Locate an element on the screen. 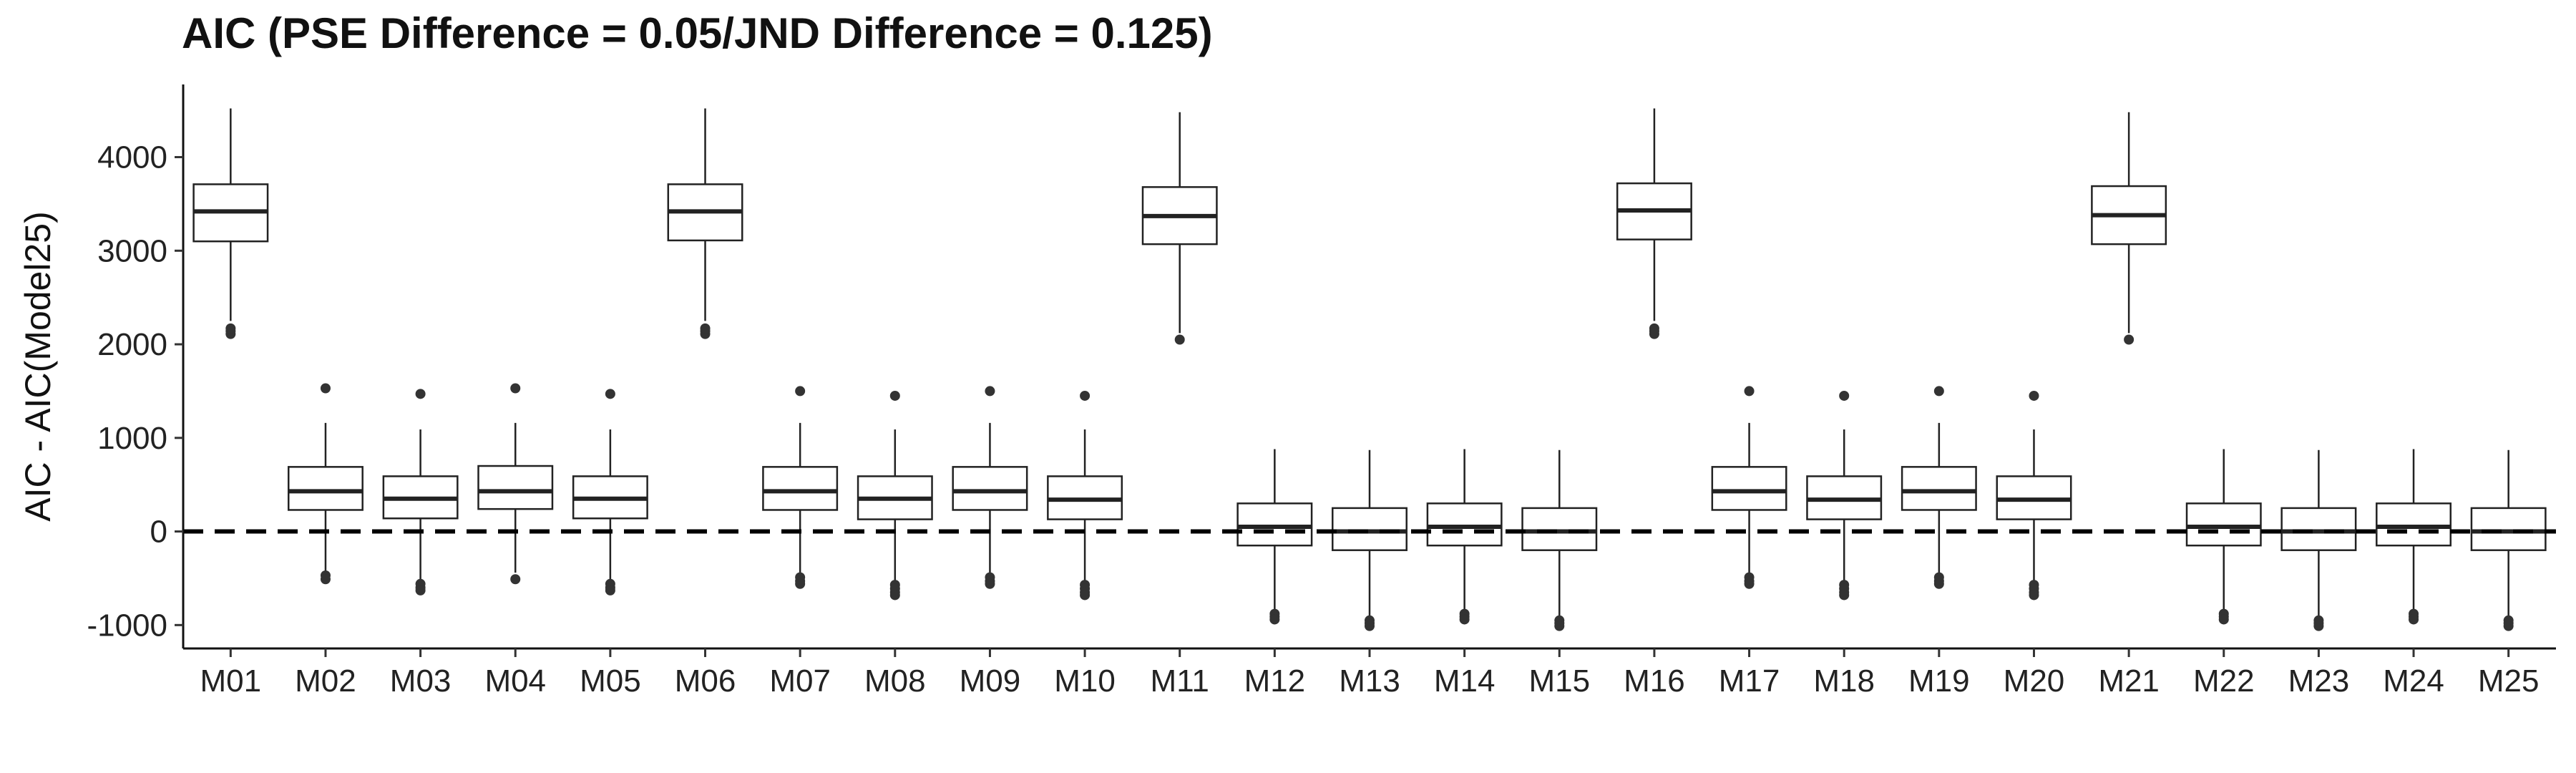 The image size is (2576, 773). box-group-M13 is located at coordinates (1369, 540).